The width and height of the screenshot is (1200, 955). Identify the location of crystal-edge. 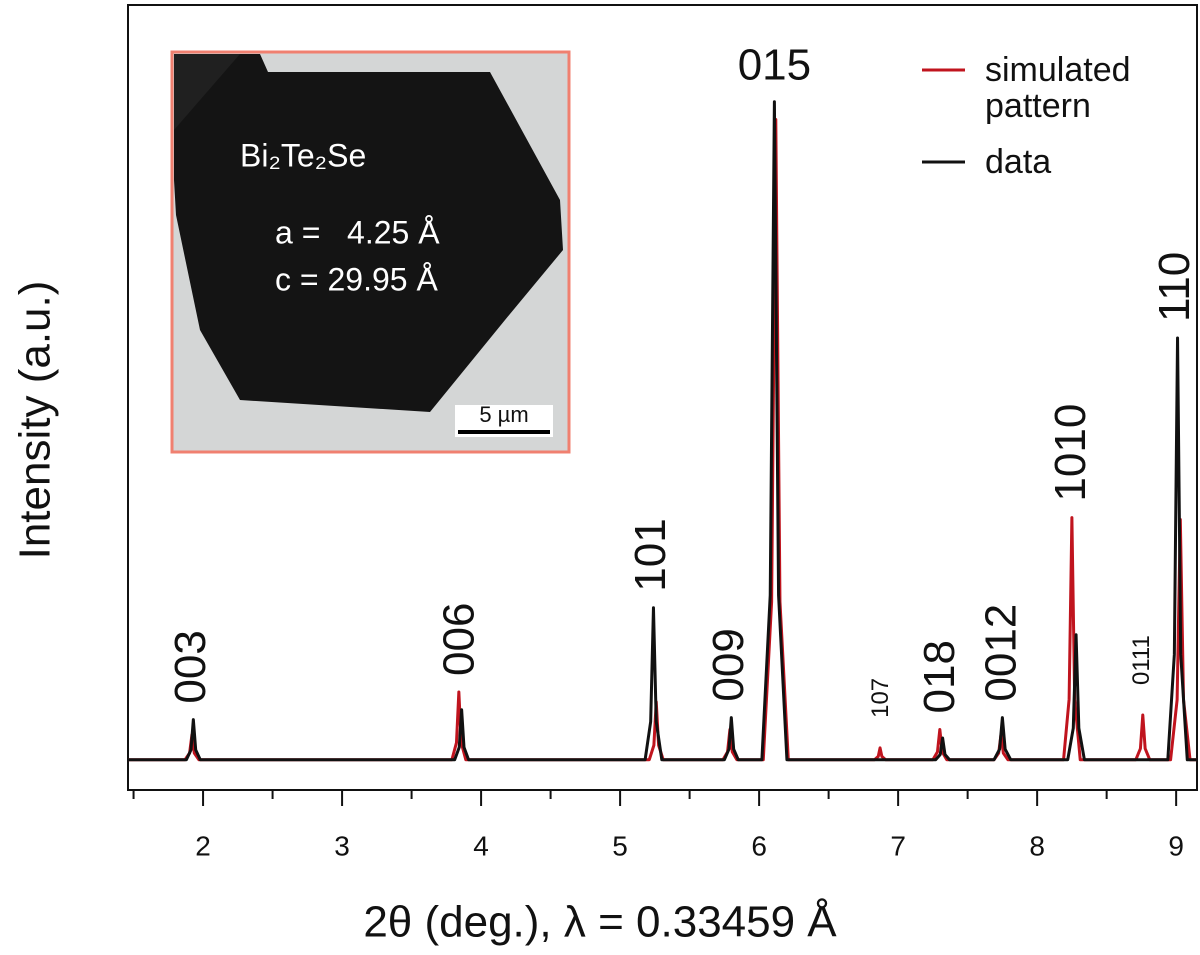
(207, 92).